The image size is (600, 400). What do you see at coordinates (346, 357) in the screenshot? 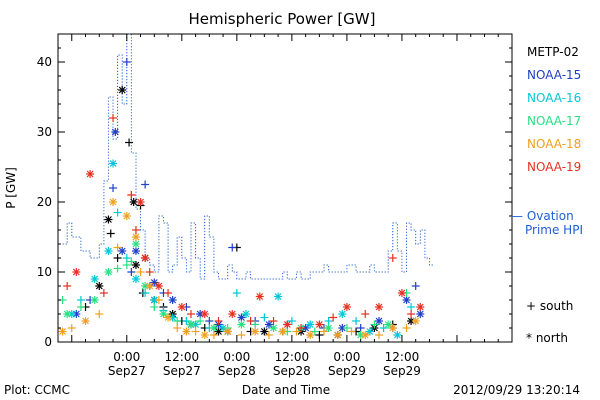
I see `x-tick-label-time: 0:00` at bounding box center [346, 357].